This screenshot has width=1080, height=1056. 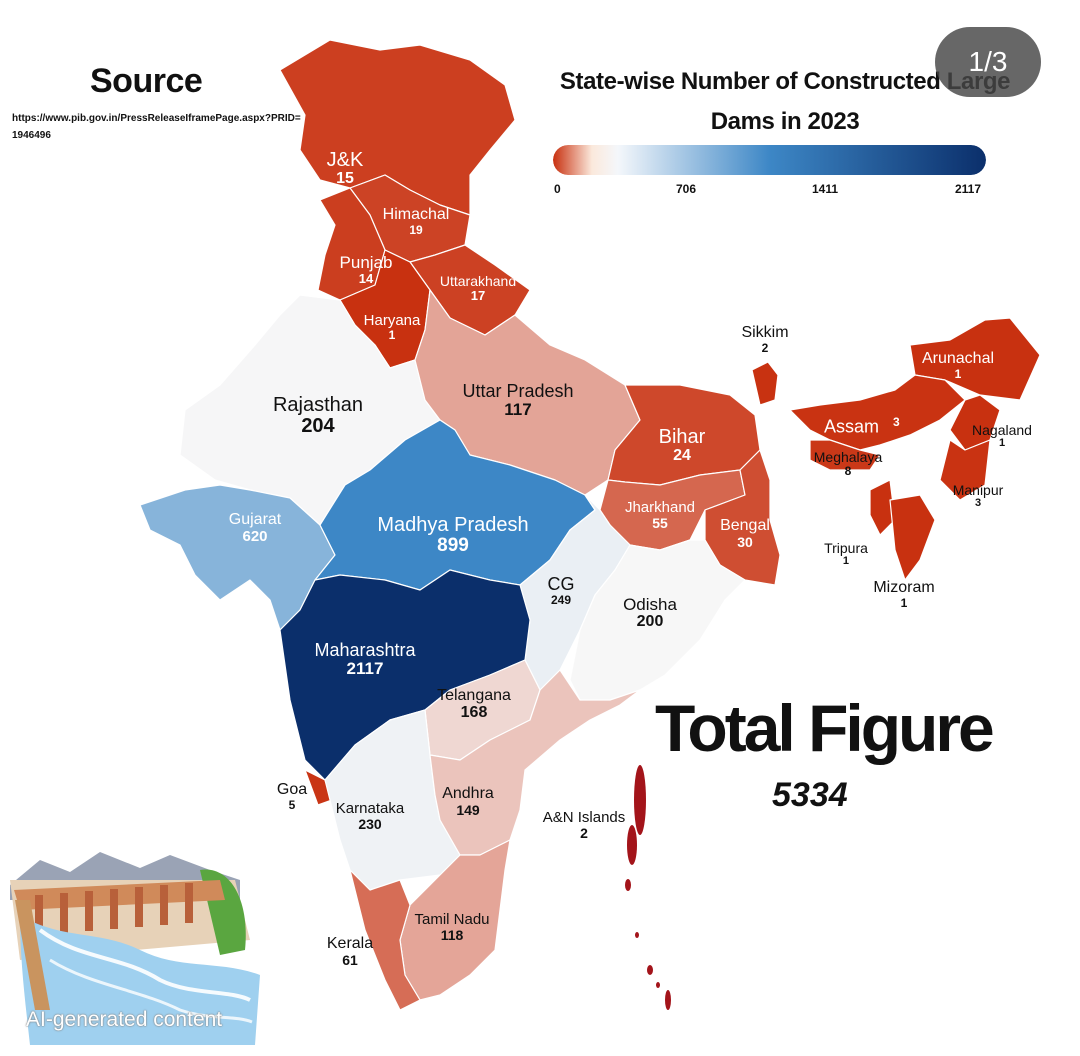 What do you see at coordinates (769, 160) in the screenshot?
I see `color-scale-bar` at bounding box center [769, 160].